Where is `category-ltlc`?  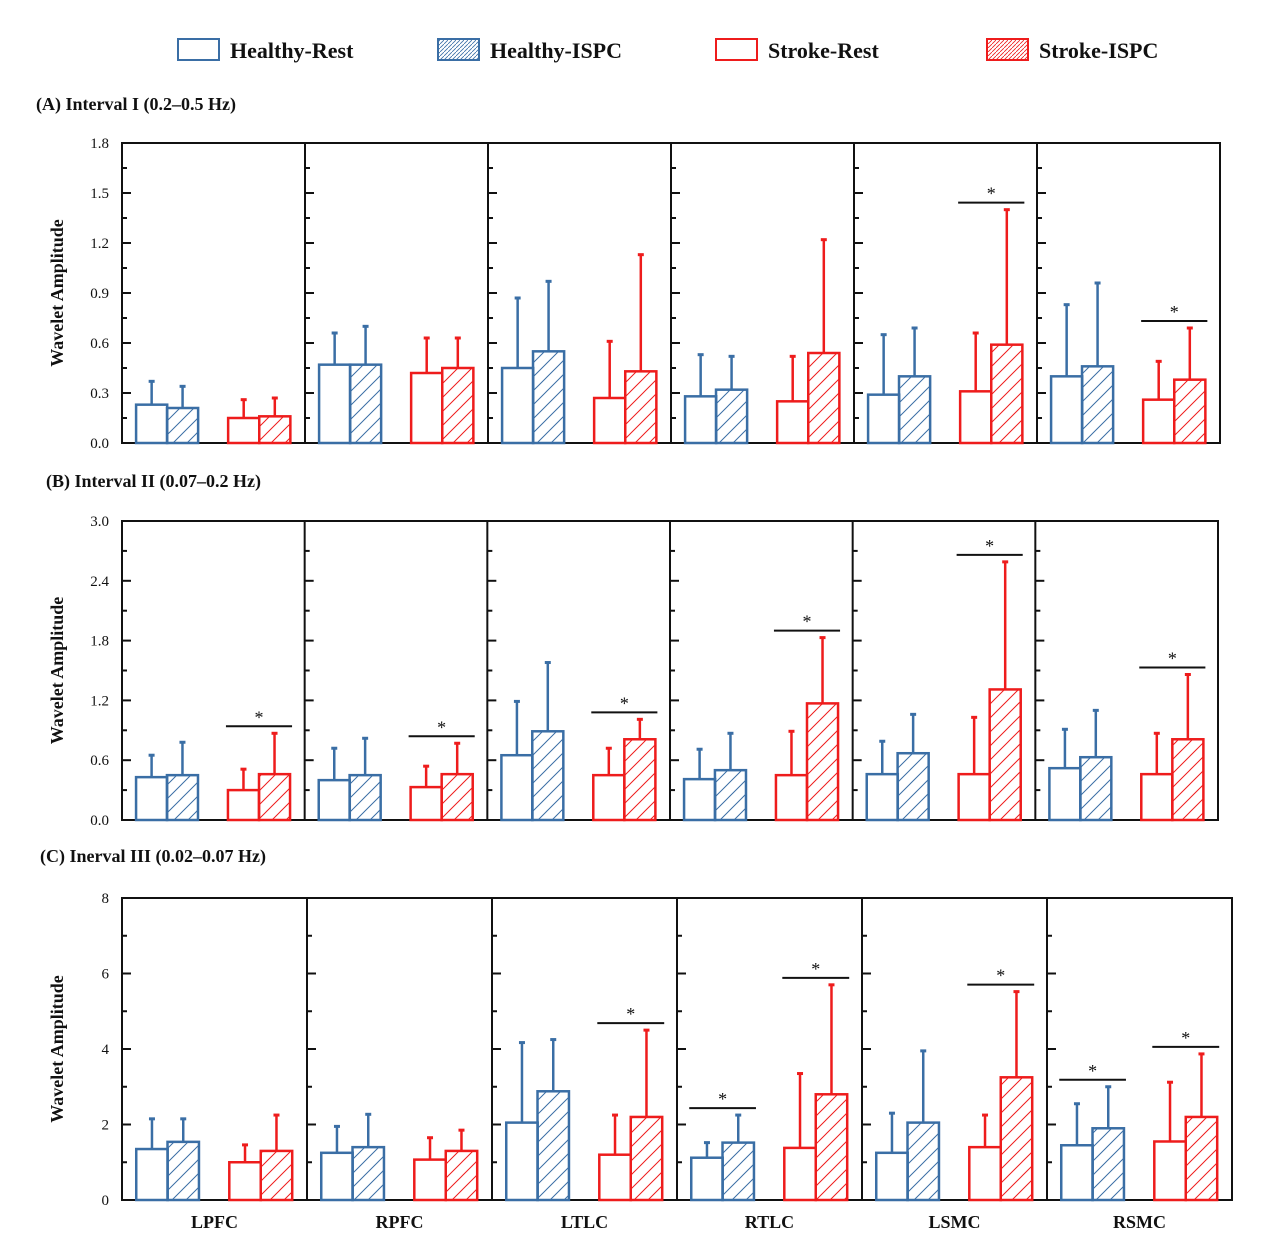
category-ltlc is located at coordinates (579, 349).